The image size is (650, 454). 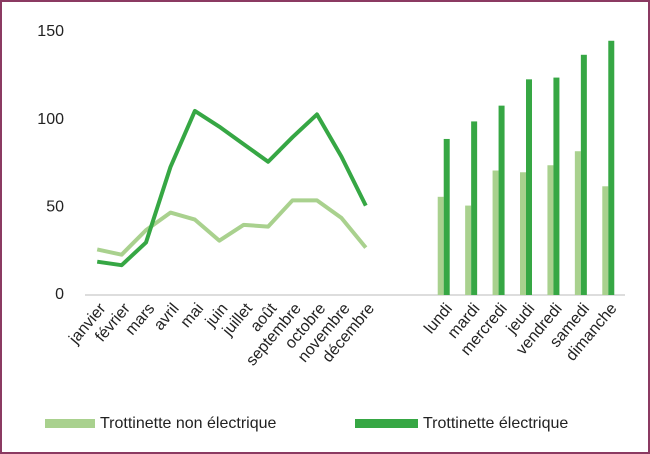 What do you see at coordinates (495, 423) in the screenshot?
I see `legend-label: Trottinette électrique` at bounding box center [495, 423].